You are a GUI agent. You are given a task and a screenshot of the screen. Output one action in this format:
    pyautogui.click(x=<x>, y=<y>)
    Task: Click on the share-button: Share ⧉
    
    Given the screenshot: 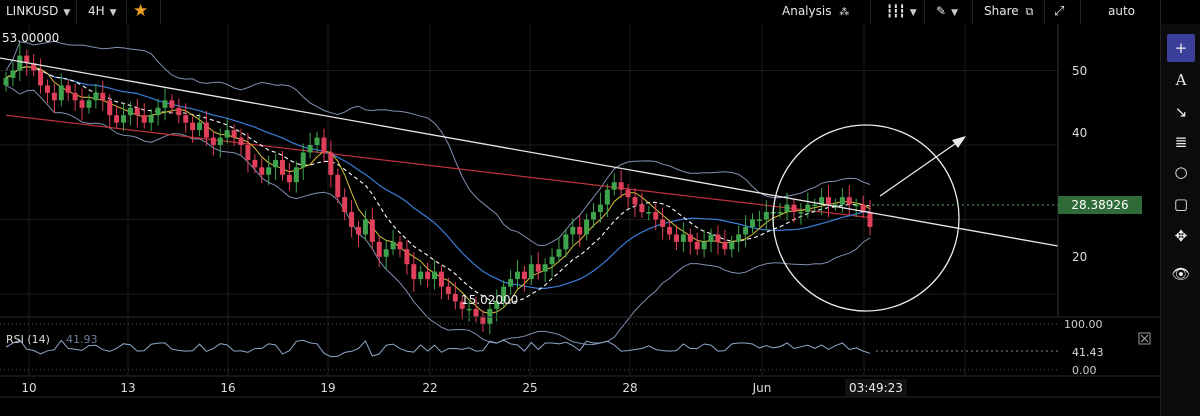 What is the action you would take?
    pyautogui.click(x=1008, y=11)
    